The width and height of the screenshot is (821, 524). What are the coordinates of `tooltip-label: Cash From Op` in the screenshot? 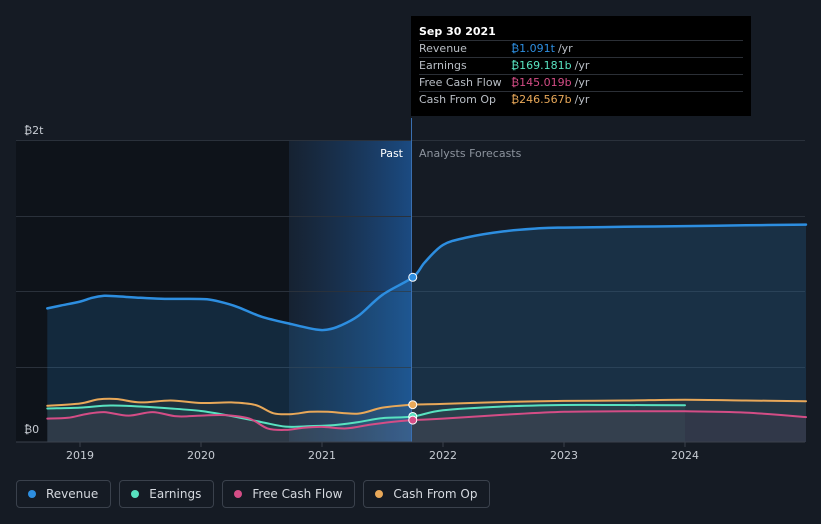 It's located at (458, 99).